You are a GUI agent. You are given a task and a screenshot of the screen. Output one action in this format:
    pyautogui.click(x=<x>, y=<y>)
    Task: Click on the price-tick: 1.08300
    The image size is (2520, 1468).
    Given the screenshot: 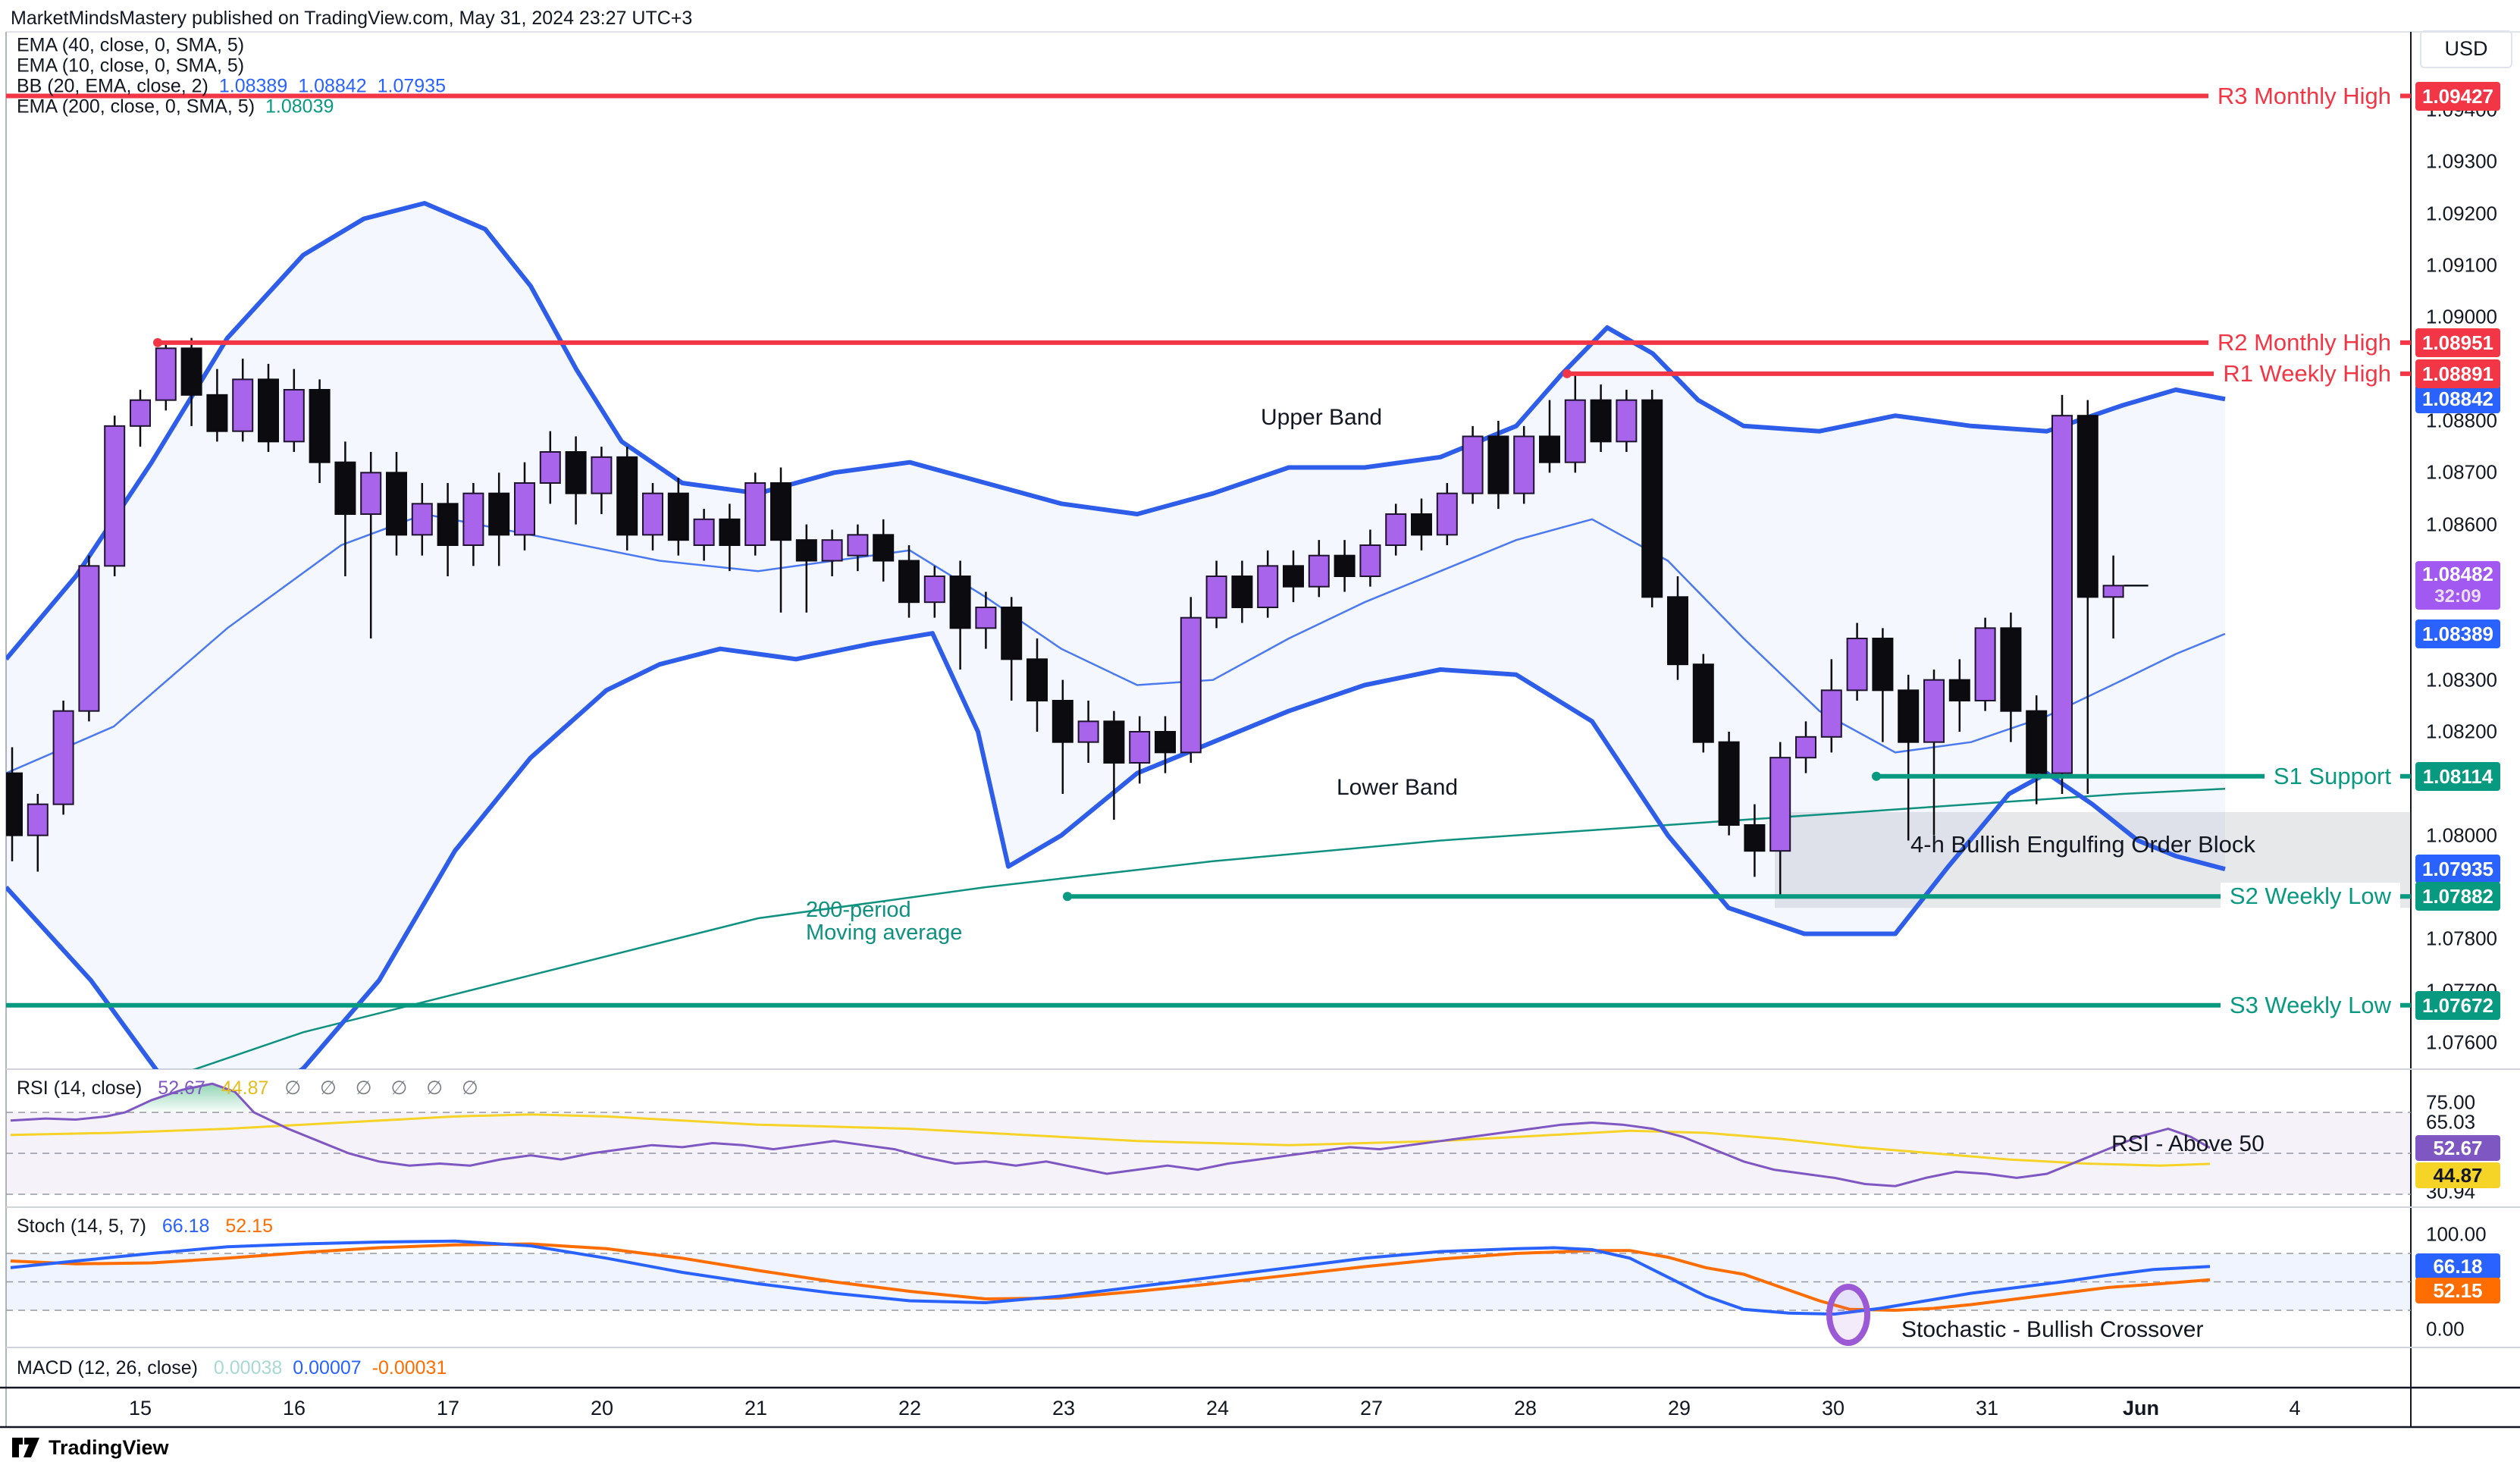 What is the action you would take?
    pyautogui.click(x=2461, y=680)
    